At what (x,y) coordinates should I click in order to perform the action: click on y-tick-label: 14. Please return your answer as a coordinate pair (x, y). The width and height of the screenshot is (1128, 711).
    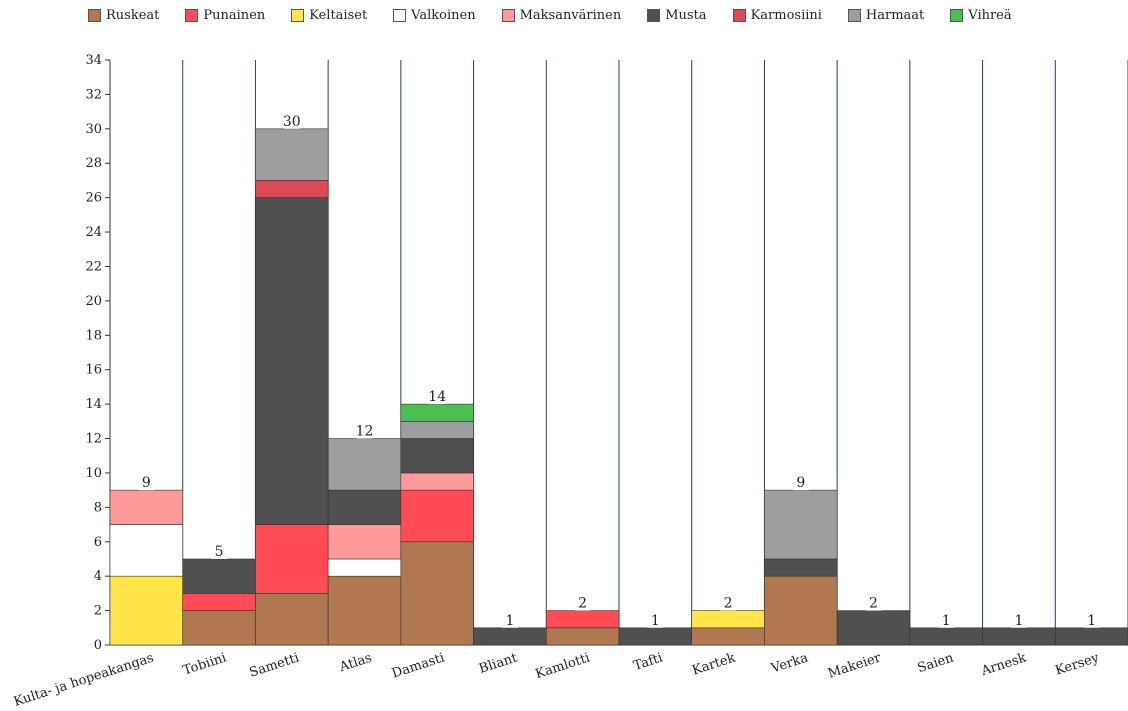
    Looking at the image, I should click on (93, 404).